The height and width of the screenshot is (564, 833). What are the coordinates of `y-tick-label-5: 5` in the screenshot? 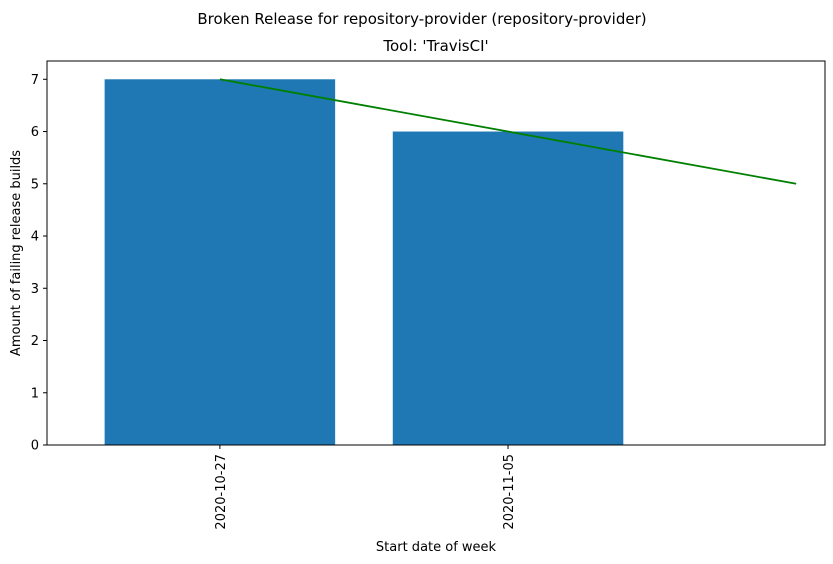 It's located at (35, 184).